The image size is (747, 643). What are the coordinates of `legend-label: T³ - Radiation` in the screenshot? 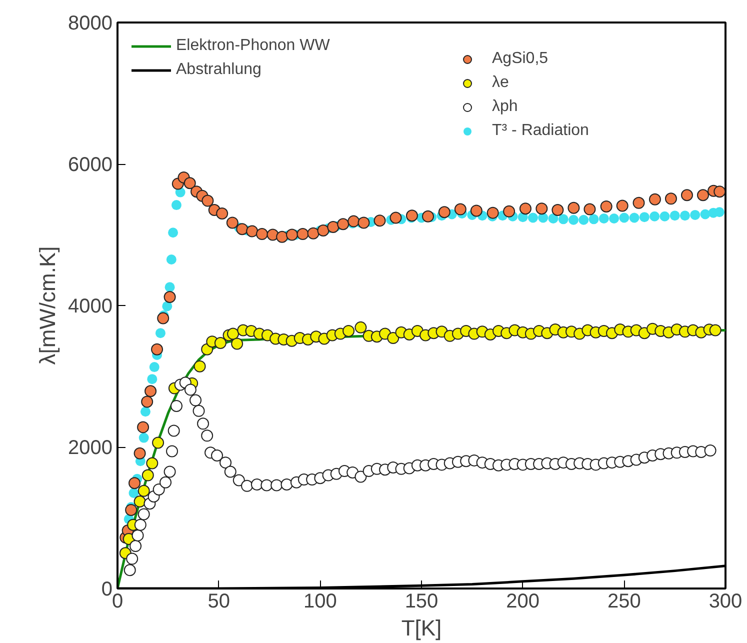 It's located at (540, 131).